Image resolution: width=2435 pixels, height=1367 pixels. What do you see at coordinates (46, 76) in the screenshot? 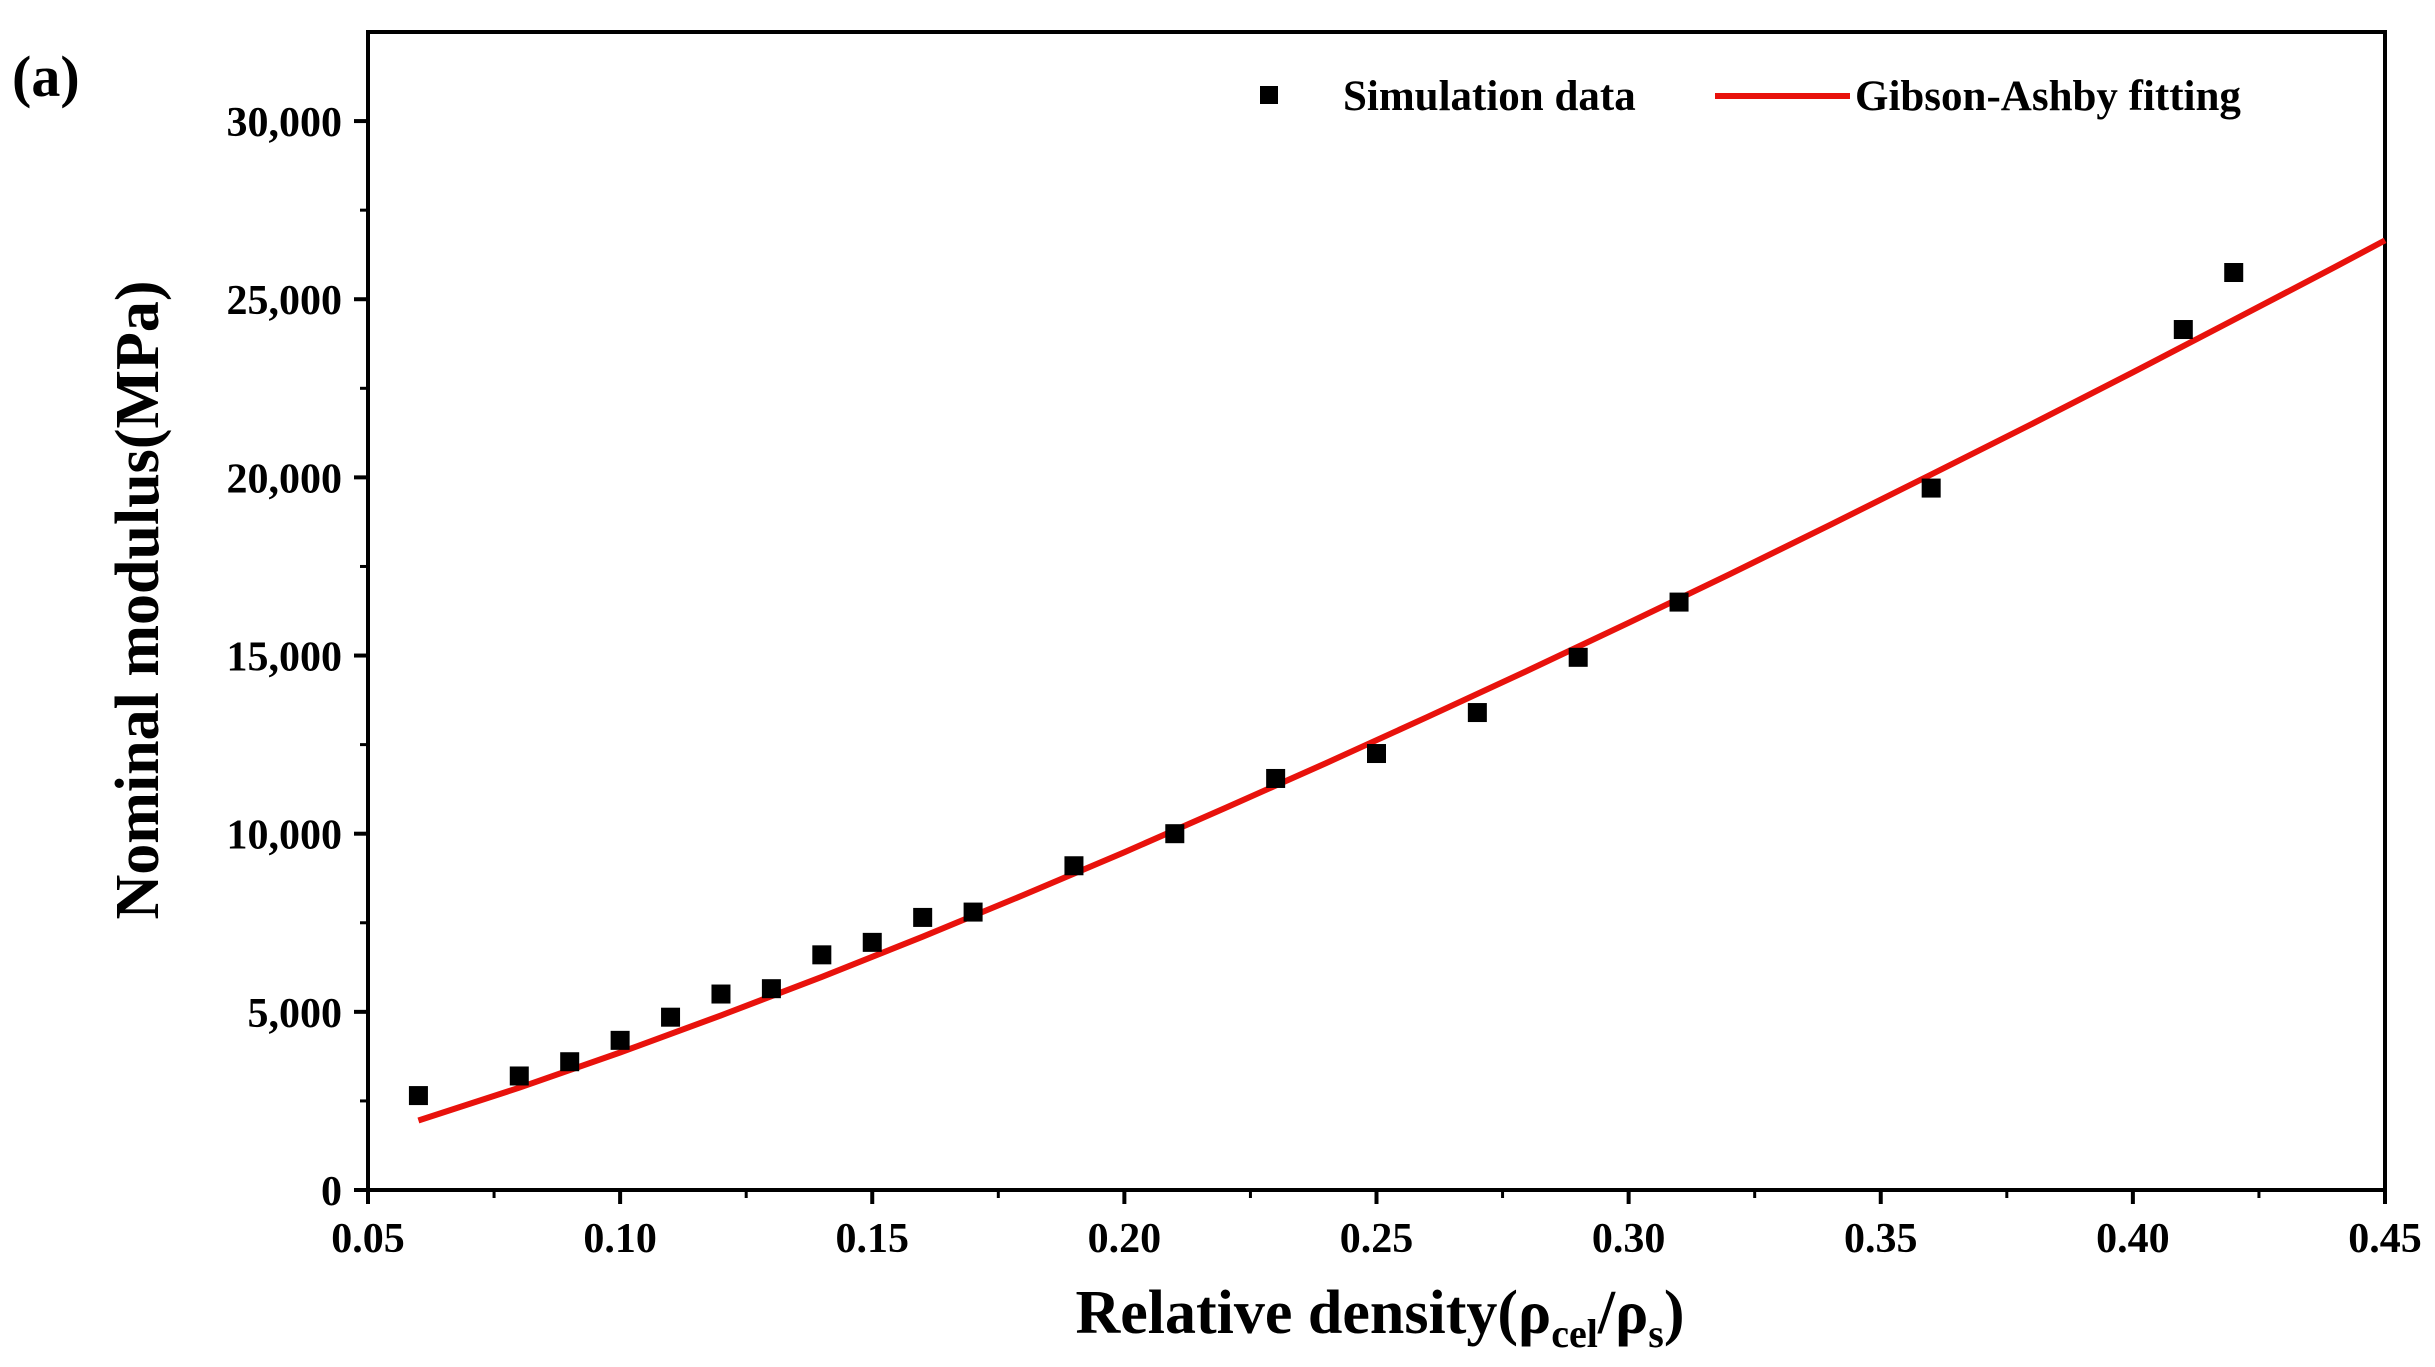
I see `panel-label: (a)` at bounding box center [46, 76].